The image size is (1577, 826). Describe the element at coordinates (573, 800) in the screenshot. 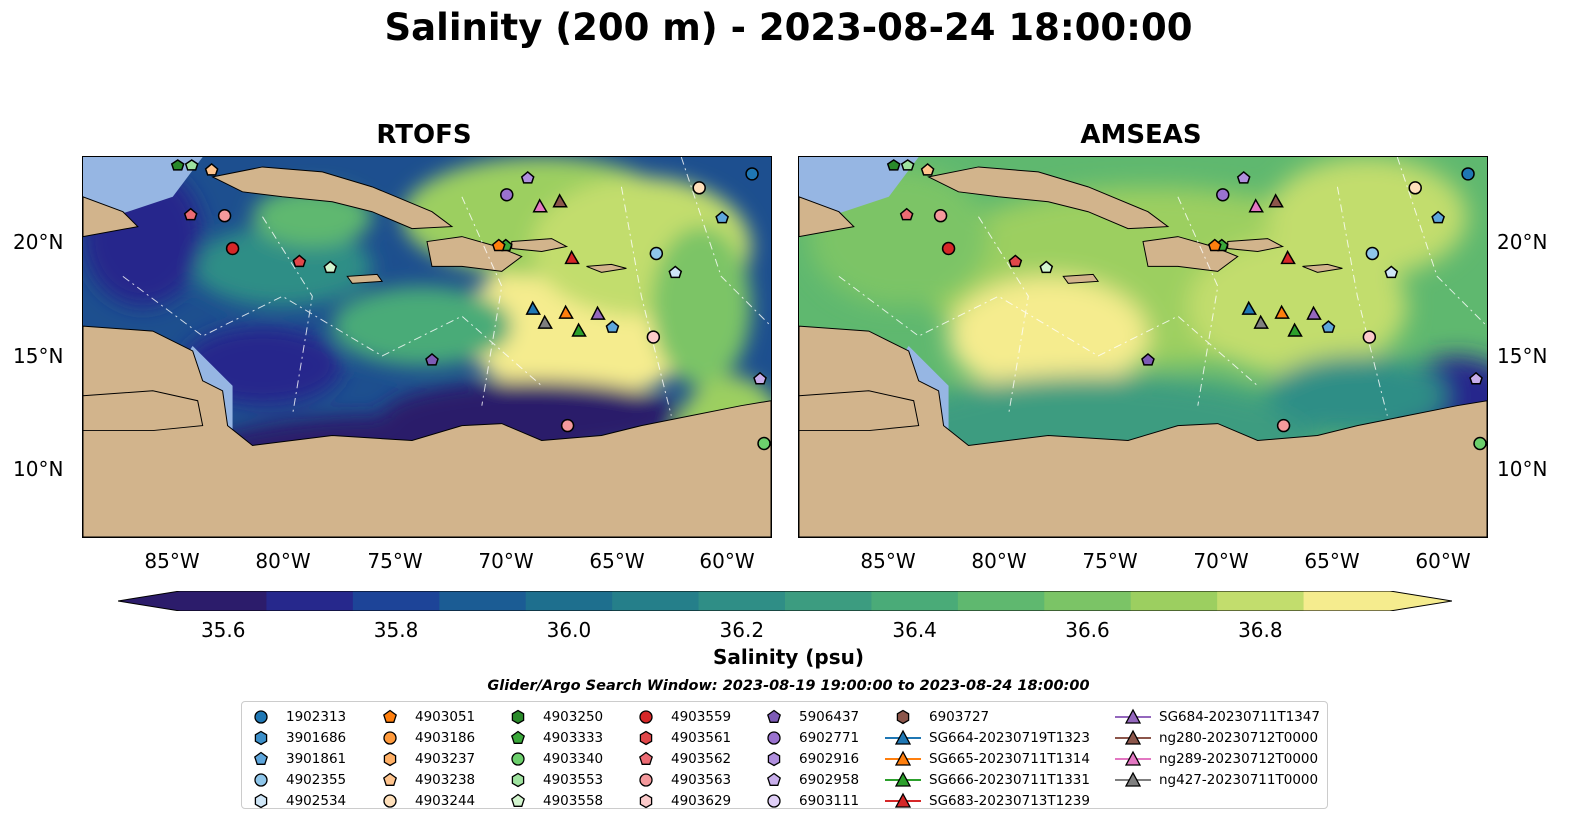

I see `legend-label: 4903558` at that location.